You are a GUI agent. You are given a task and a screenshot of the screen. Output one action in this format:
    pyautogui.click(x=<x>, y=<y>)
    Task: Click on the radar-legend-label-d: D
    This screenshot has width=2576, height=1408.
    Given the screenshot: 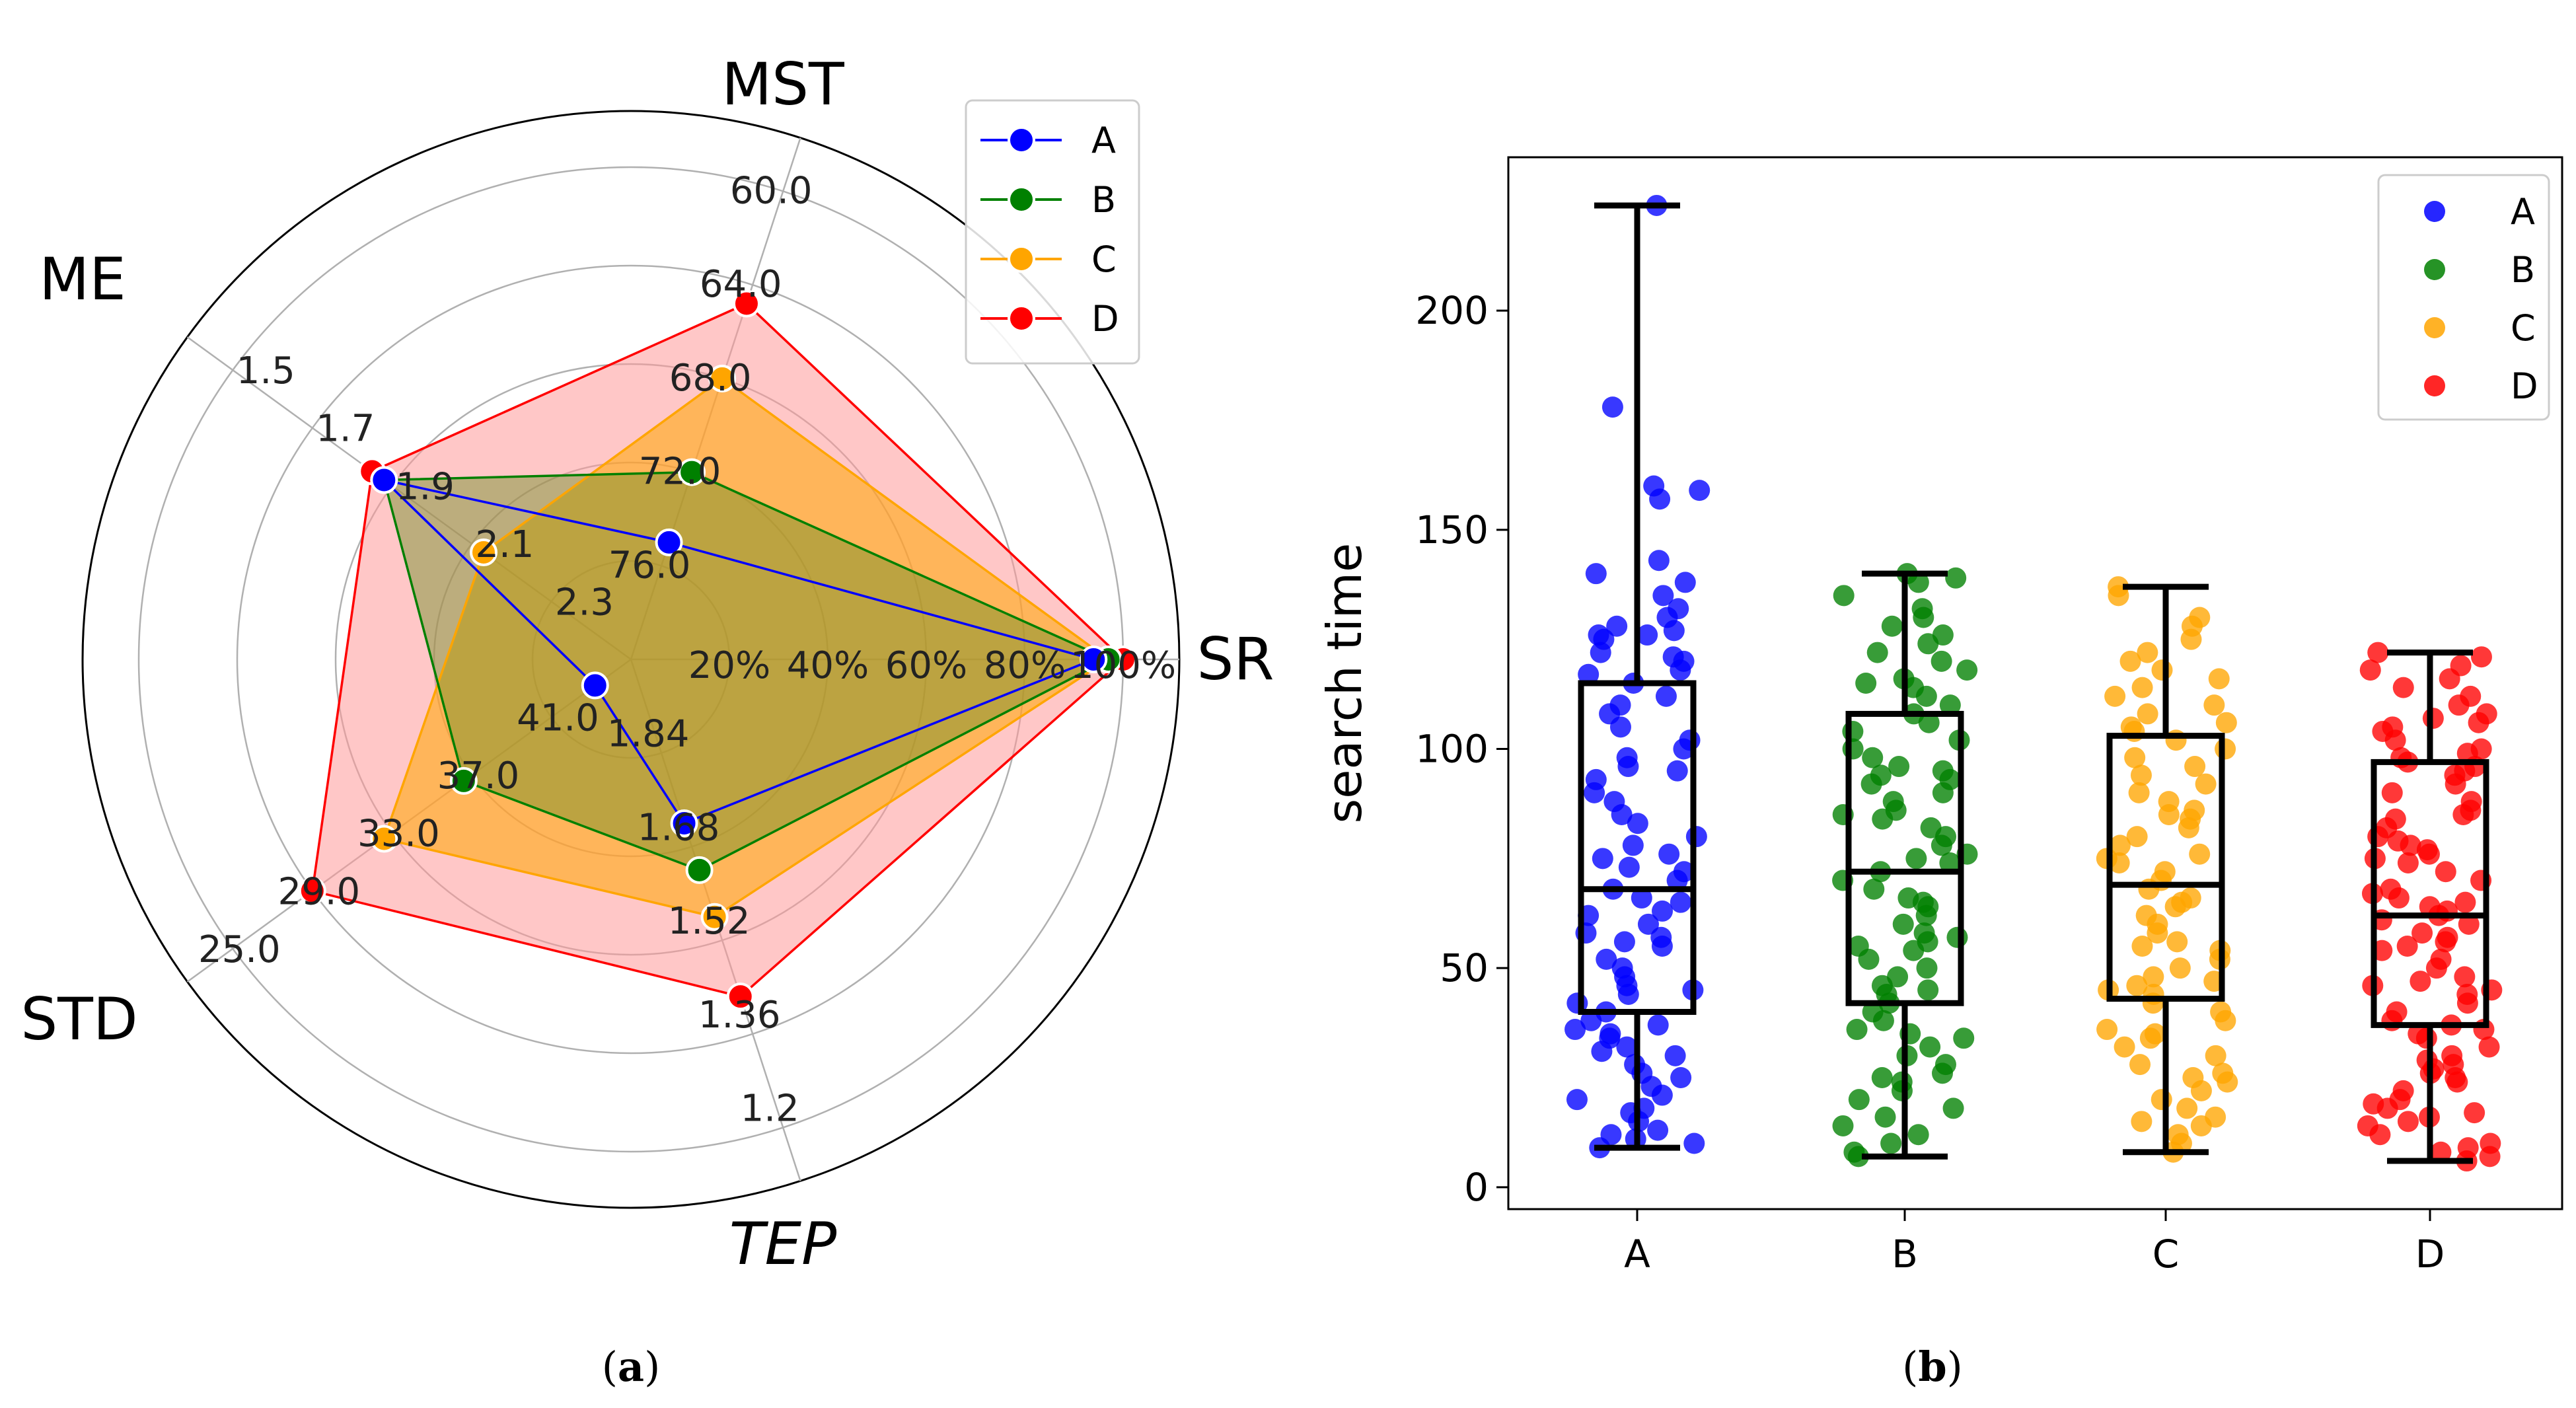 What is the action you would take?
    pyautogui.click(x=1105, y=319)
    